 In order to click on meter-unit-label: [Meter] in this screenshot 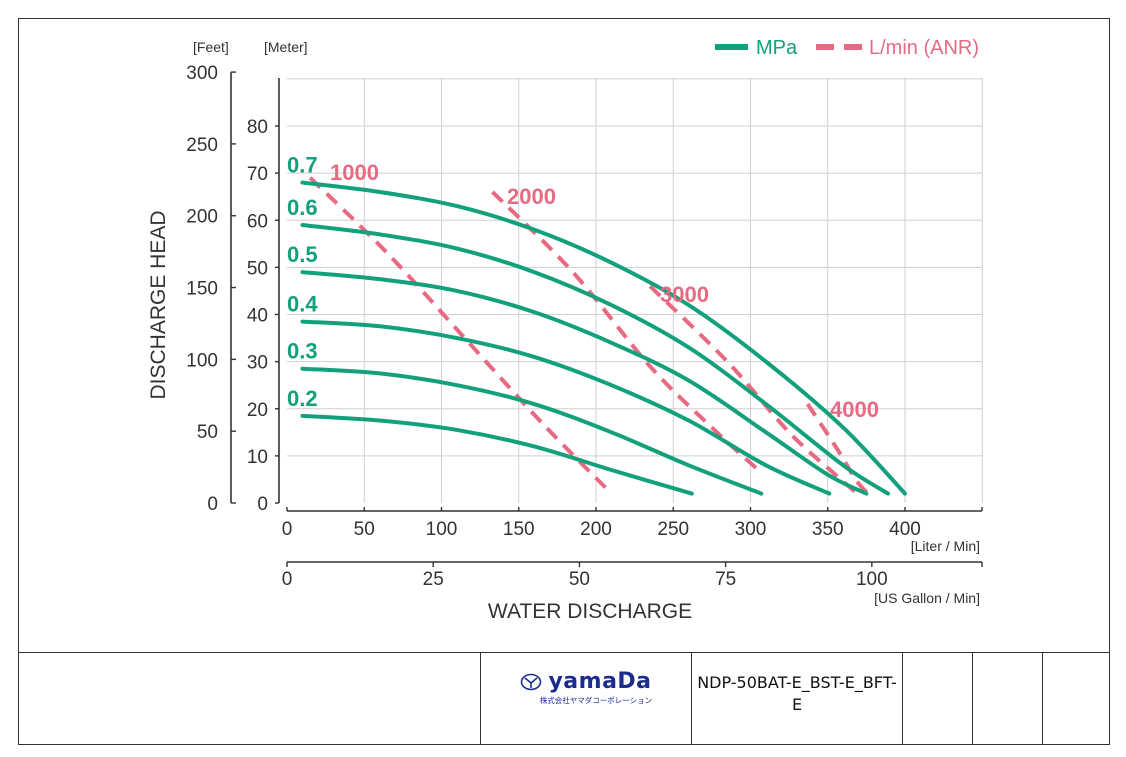, I will do `click(286, 47)`.